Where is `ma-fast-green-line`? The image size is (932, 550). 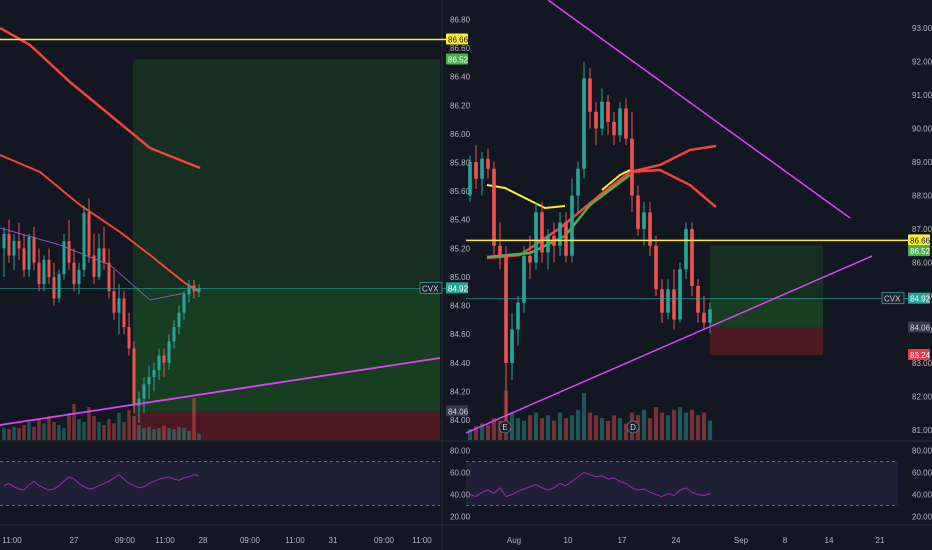 ma-fast-green-line is located at coordinates (558, 216).